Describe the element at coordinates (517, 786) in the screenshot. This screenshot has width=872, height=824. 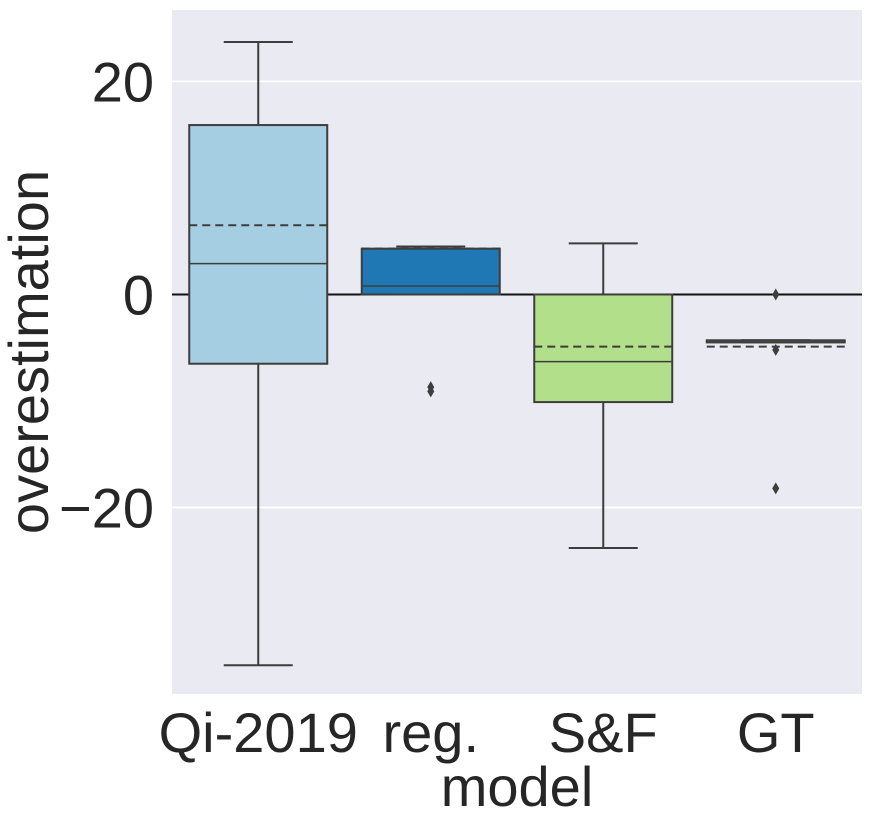
I see `x-axis-label: model` at that location.